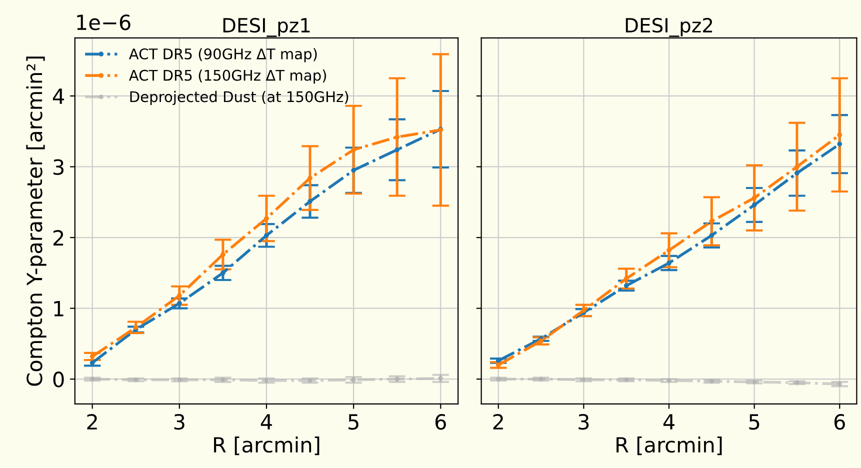  What do you see at coordinates (227, 77) in the screenshot?
I see `legend-label: ACT DR5 (150GHz ΔT map)` at bounding box center [227, 77].